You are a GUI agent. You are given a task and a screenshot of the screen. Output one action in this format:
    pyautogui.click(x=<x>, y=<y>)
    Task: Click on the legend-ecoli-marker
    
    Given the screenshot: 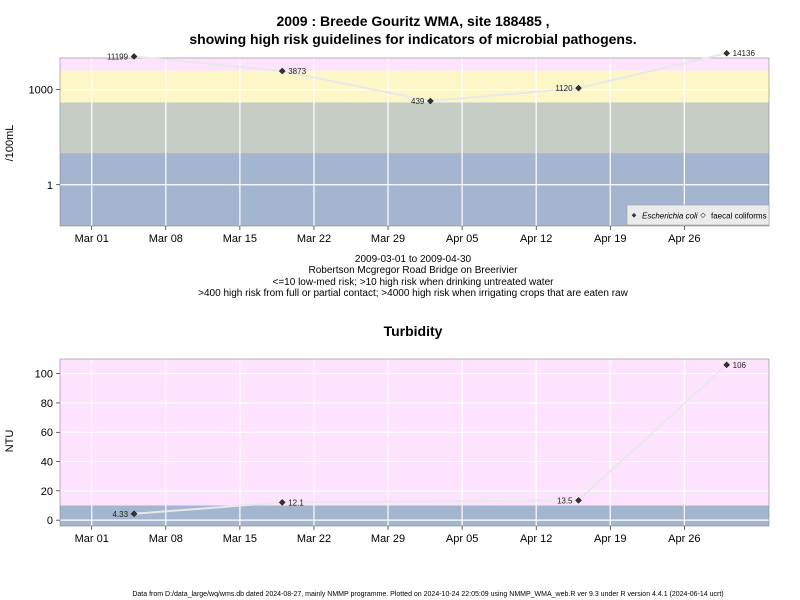 What is the action you would take?
    pyautogui.click(x=634, y=215)
    